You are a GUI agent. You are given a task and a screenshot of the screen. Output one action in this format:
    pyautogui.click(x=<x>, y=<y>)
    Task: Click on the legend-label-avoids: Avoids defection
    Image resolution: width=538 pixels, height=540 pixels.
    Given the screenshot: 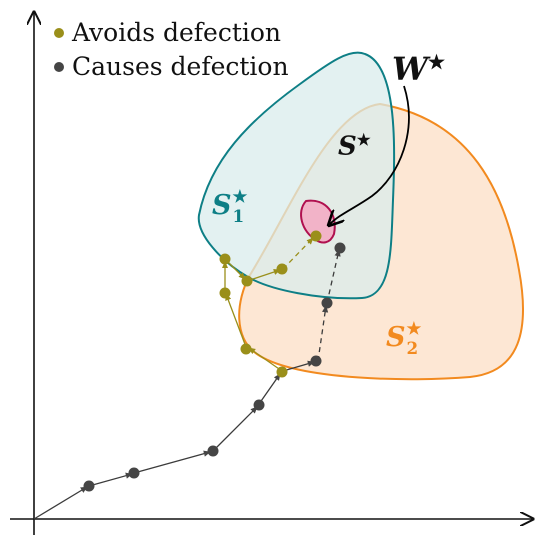 What is the action you would take?
    pyautogui.click(x=177, y=32)
    